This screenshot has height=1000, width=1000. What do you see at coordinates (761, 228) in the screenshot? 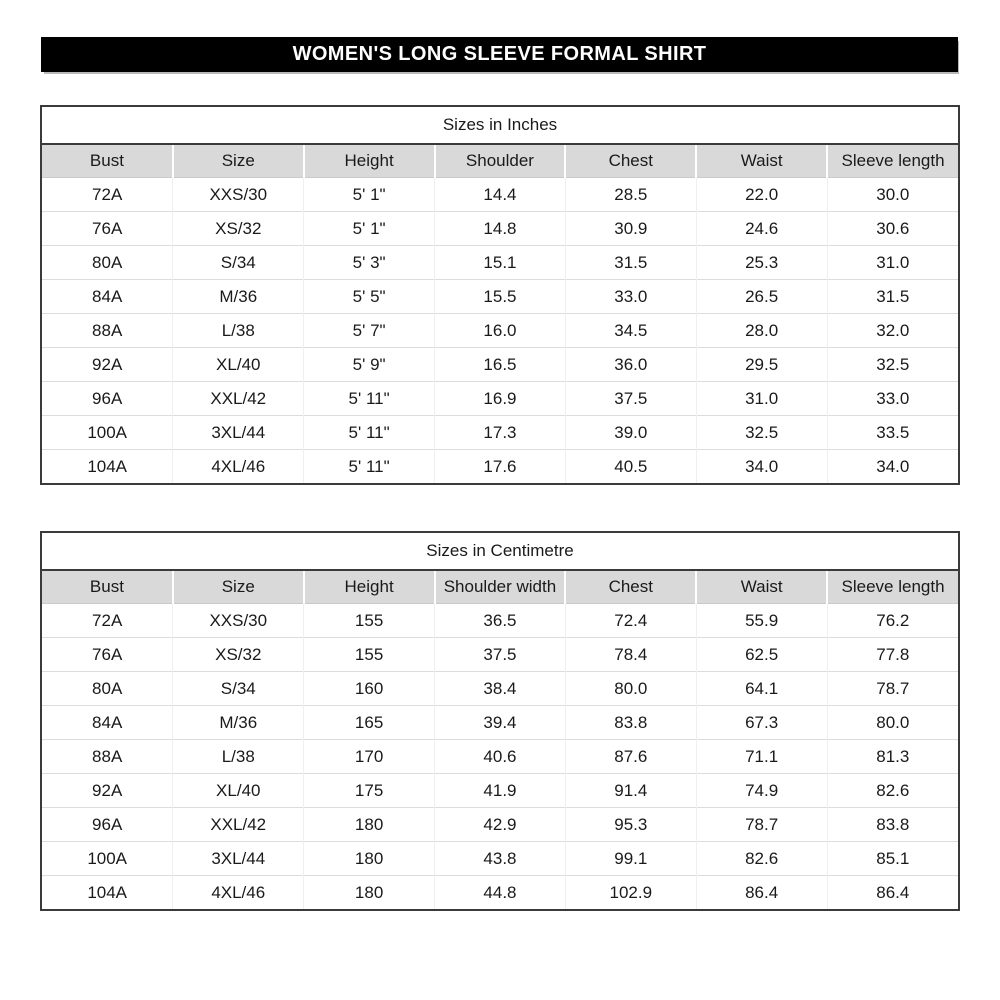
I see `cell: 24.6` at bounding box center [761, 228].